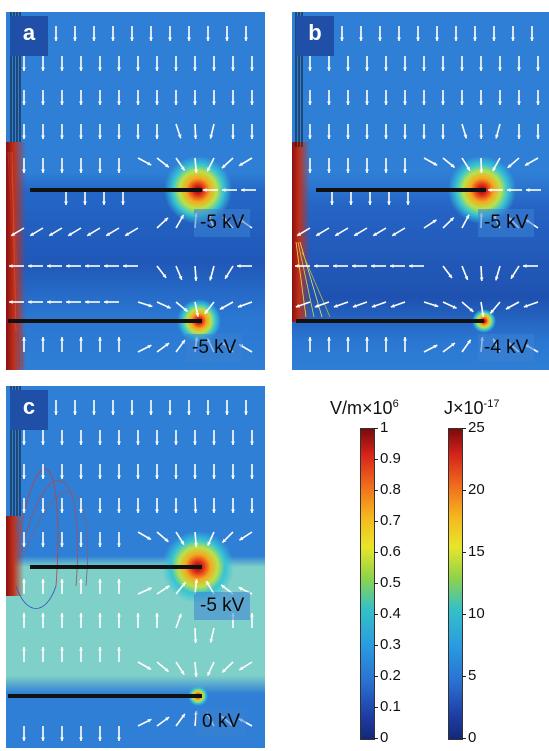 The image size is (549, 751). Describe the element at coordinates (476, 427) in the screenshot. I see `colorbar-tick-label: 25` at that location.